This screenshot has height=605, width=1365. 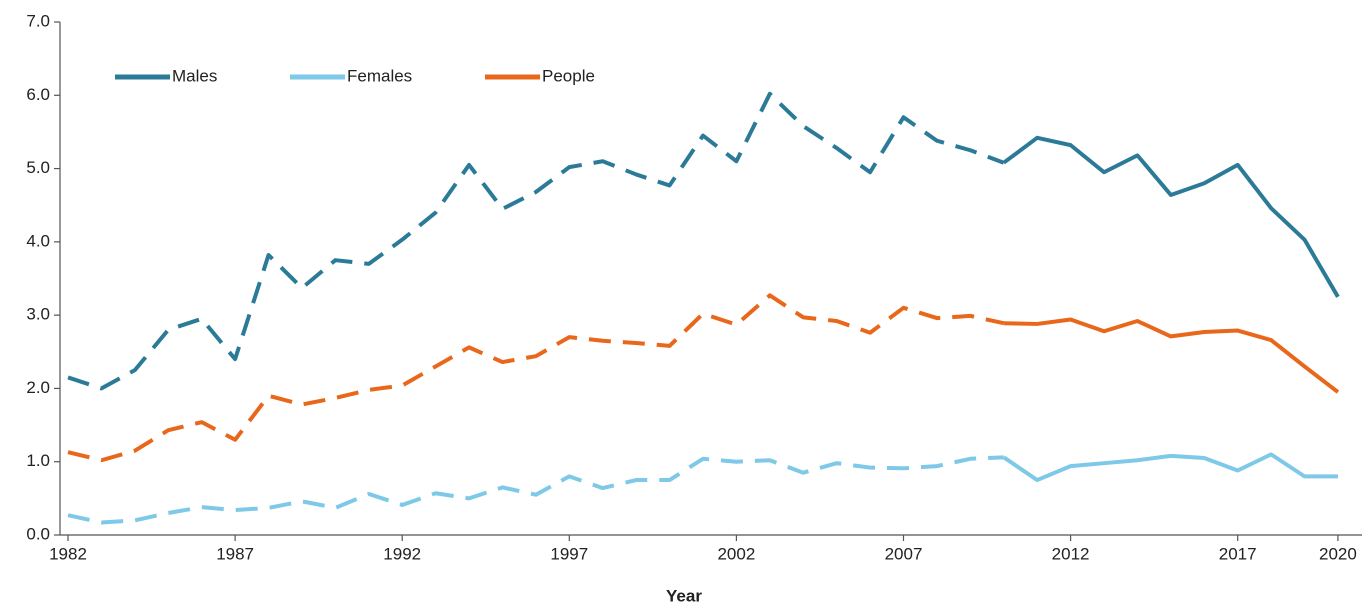 What do you see at coordinates (736, 553) in the screenshot?
I see `x-tick-label: 2002` at bounding box center [736, 553].